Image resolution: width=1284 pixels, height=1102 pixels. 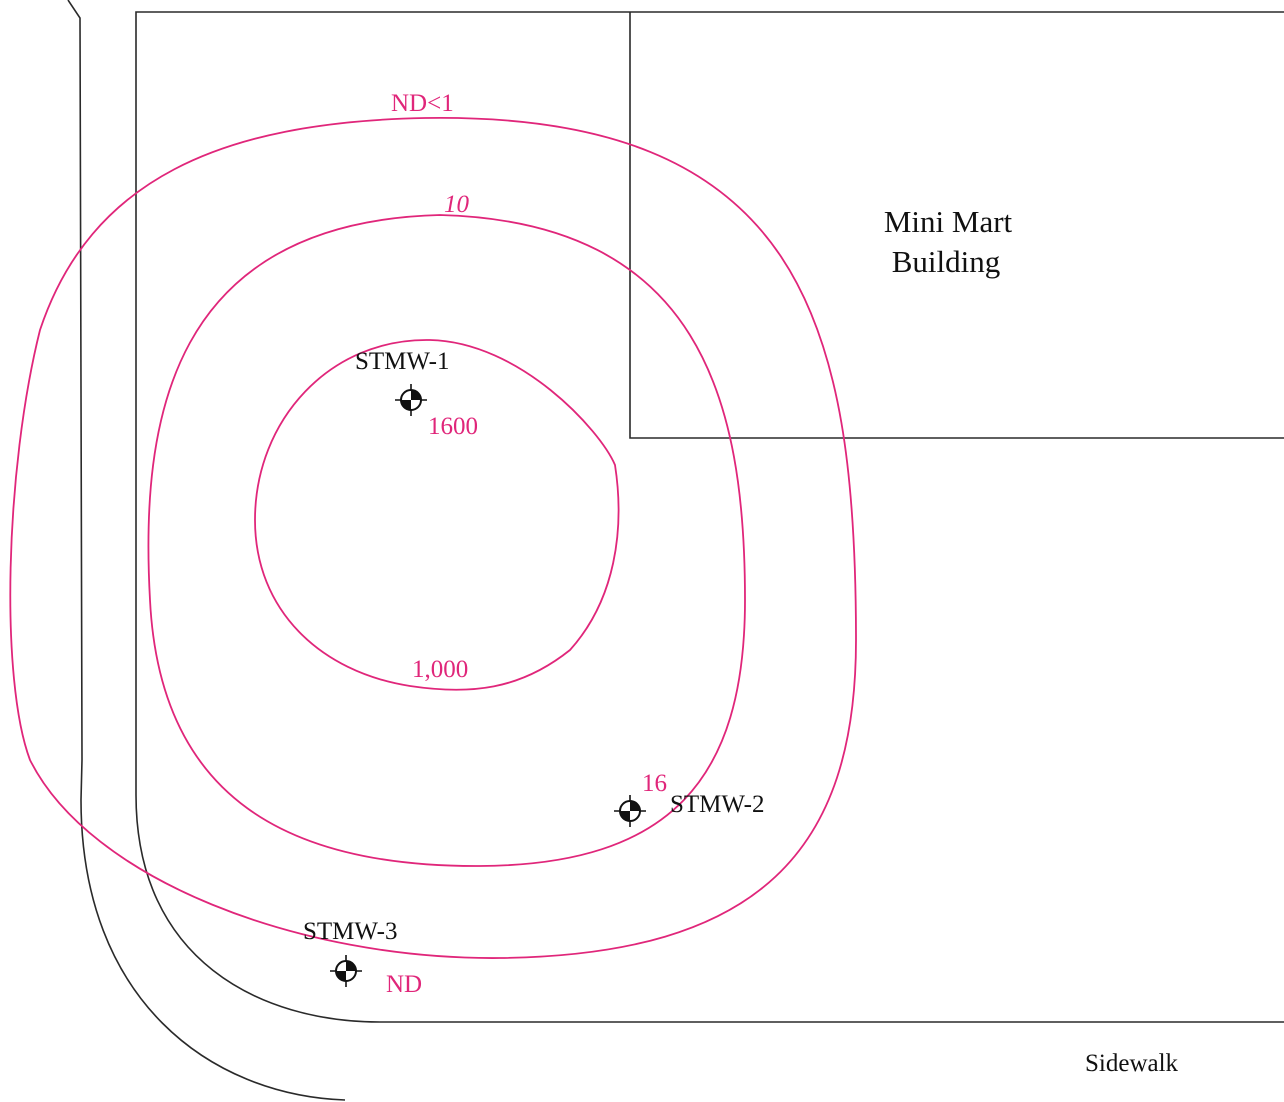 I want to click on well-stmw-1: STMW-1 1600, so click(x=416, y=394).